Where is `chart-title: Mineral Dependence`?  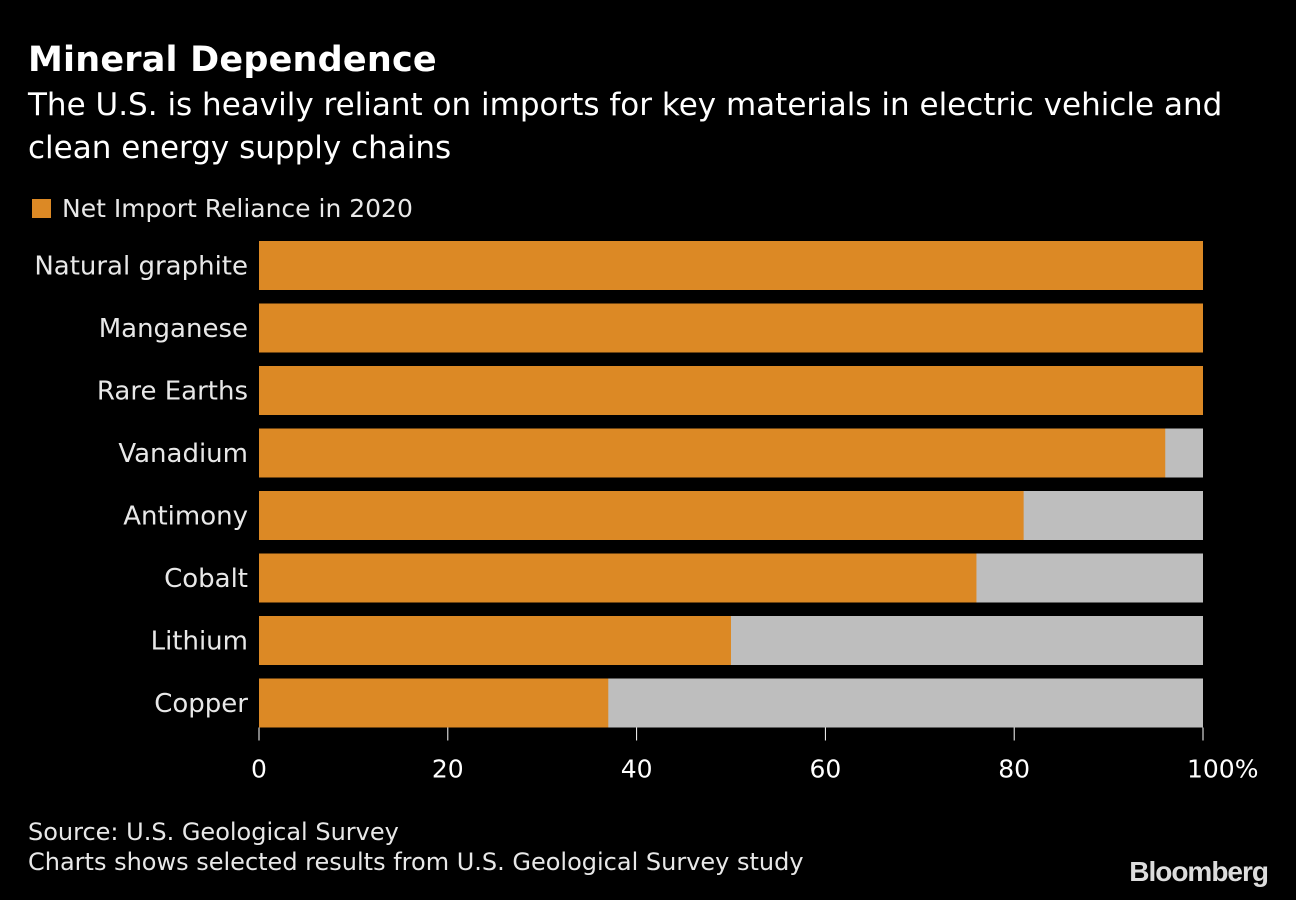
chart-title: Mineral Dependence is located at coordinates (232, 60).